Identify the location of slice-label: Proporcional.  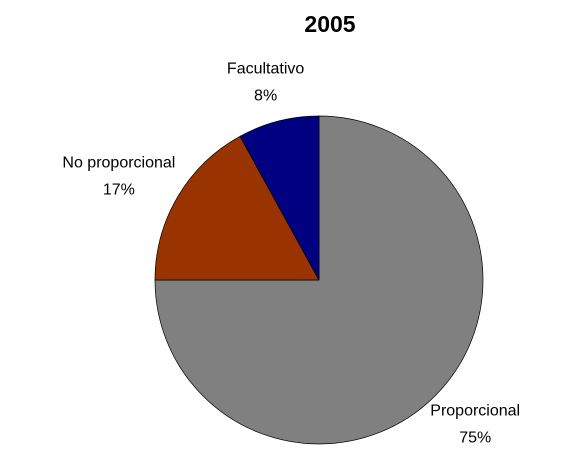
(475, 410).